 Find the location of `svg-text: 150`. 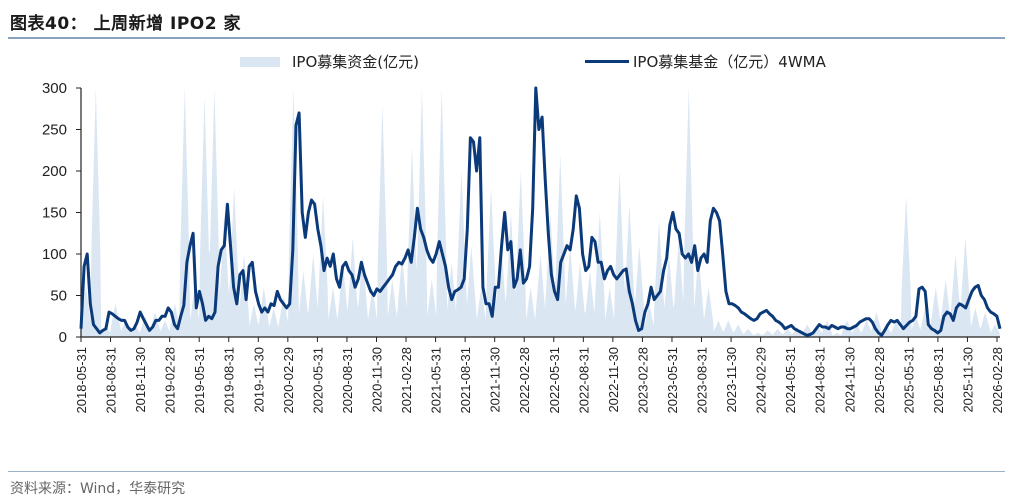

svg-text: 150 is located at coordinates (54, 213).